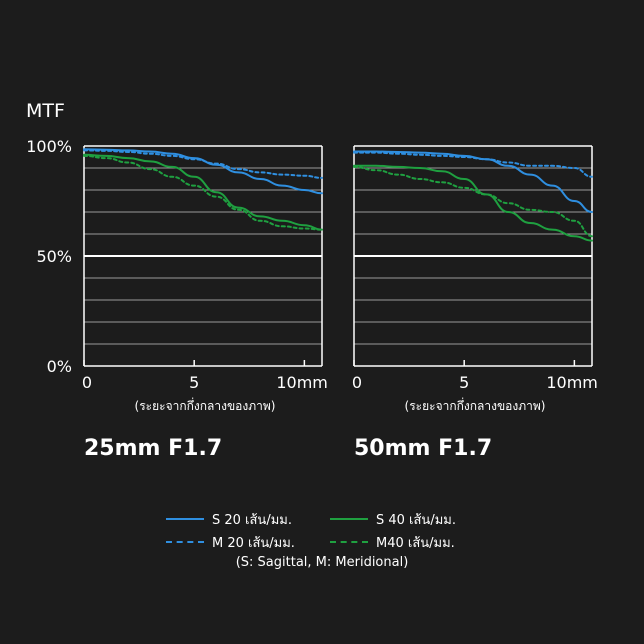 Image resolution: width=644 pixels, height=644 pixels. I want to click on legend-swatch-m20, so click(185, 542).